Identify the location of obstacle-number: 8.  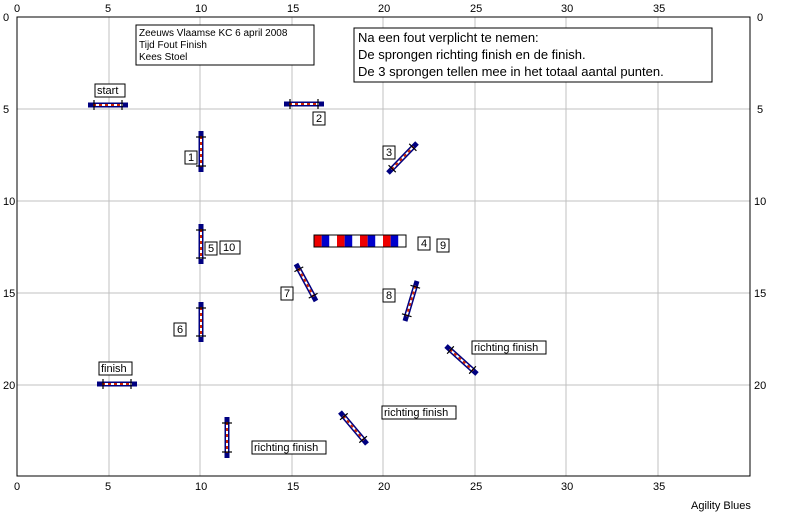
(389, 295).